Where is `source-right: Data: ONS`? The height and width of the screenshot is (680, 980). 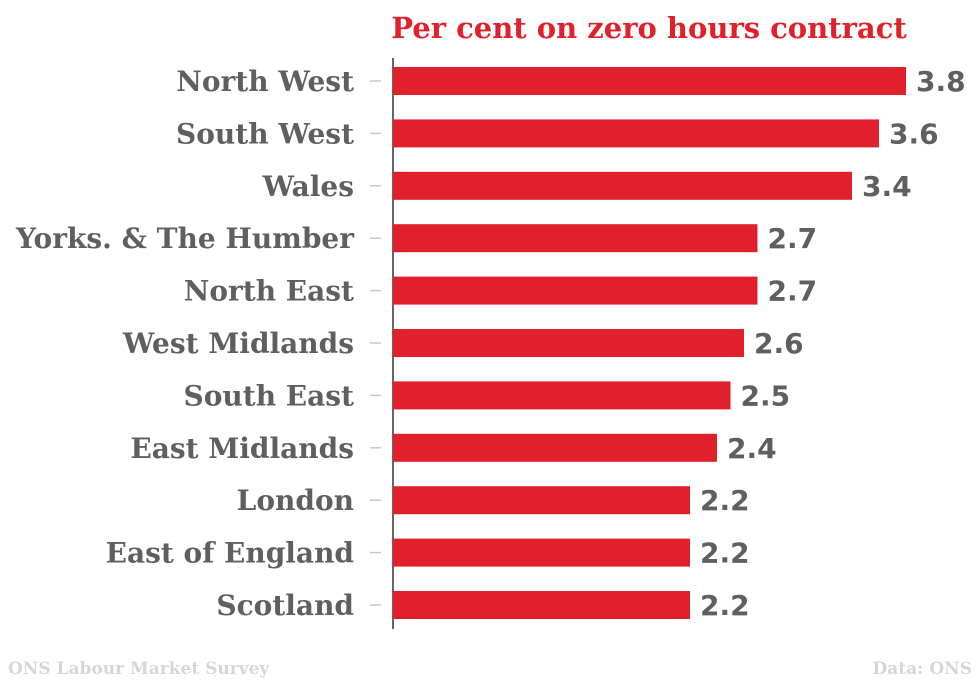 source-right: Data: ONS is located at coordinates (922, 669).